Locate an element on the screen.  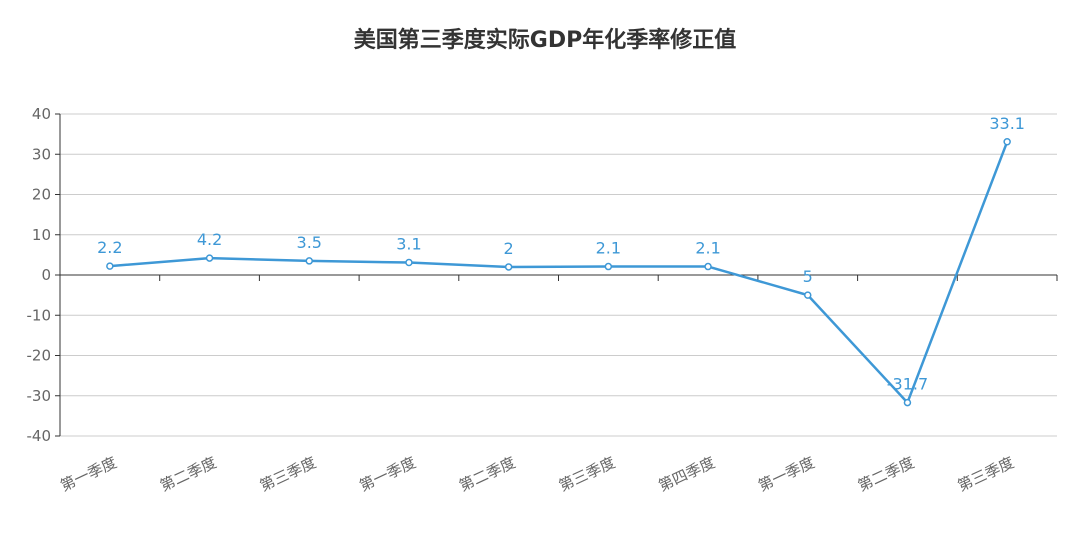
y-tick-label: -40 is located at coordinates (39, 436).